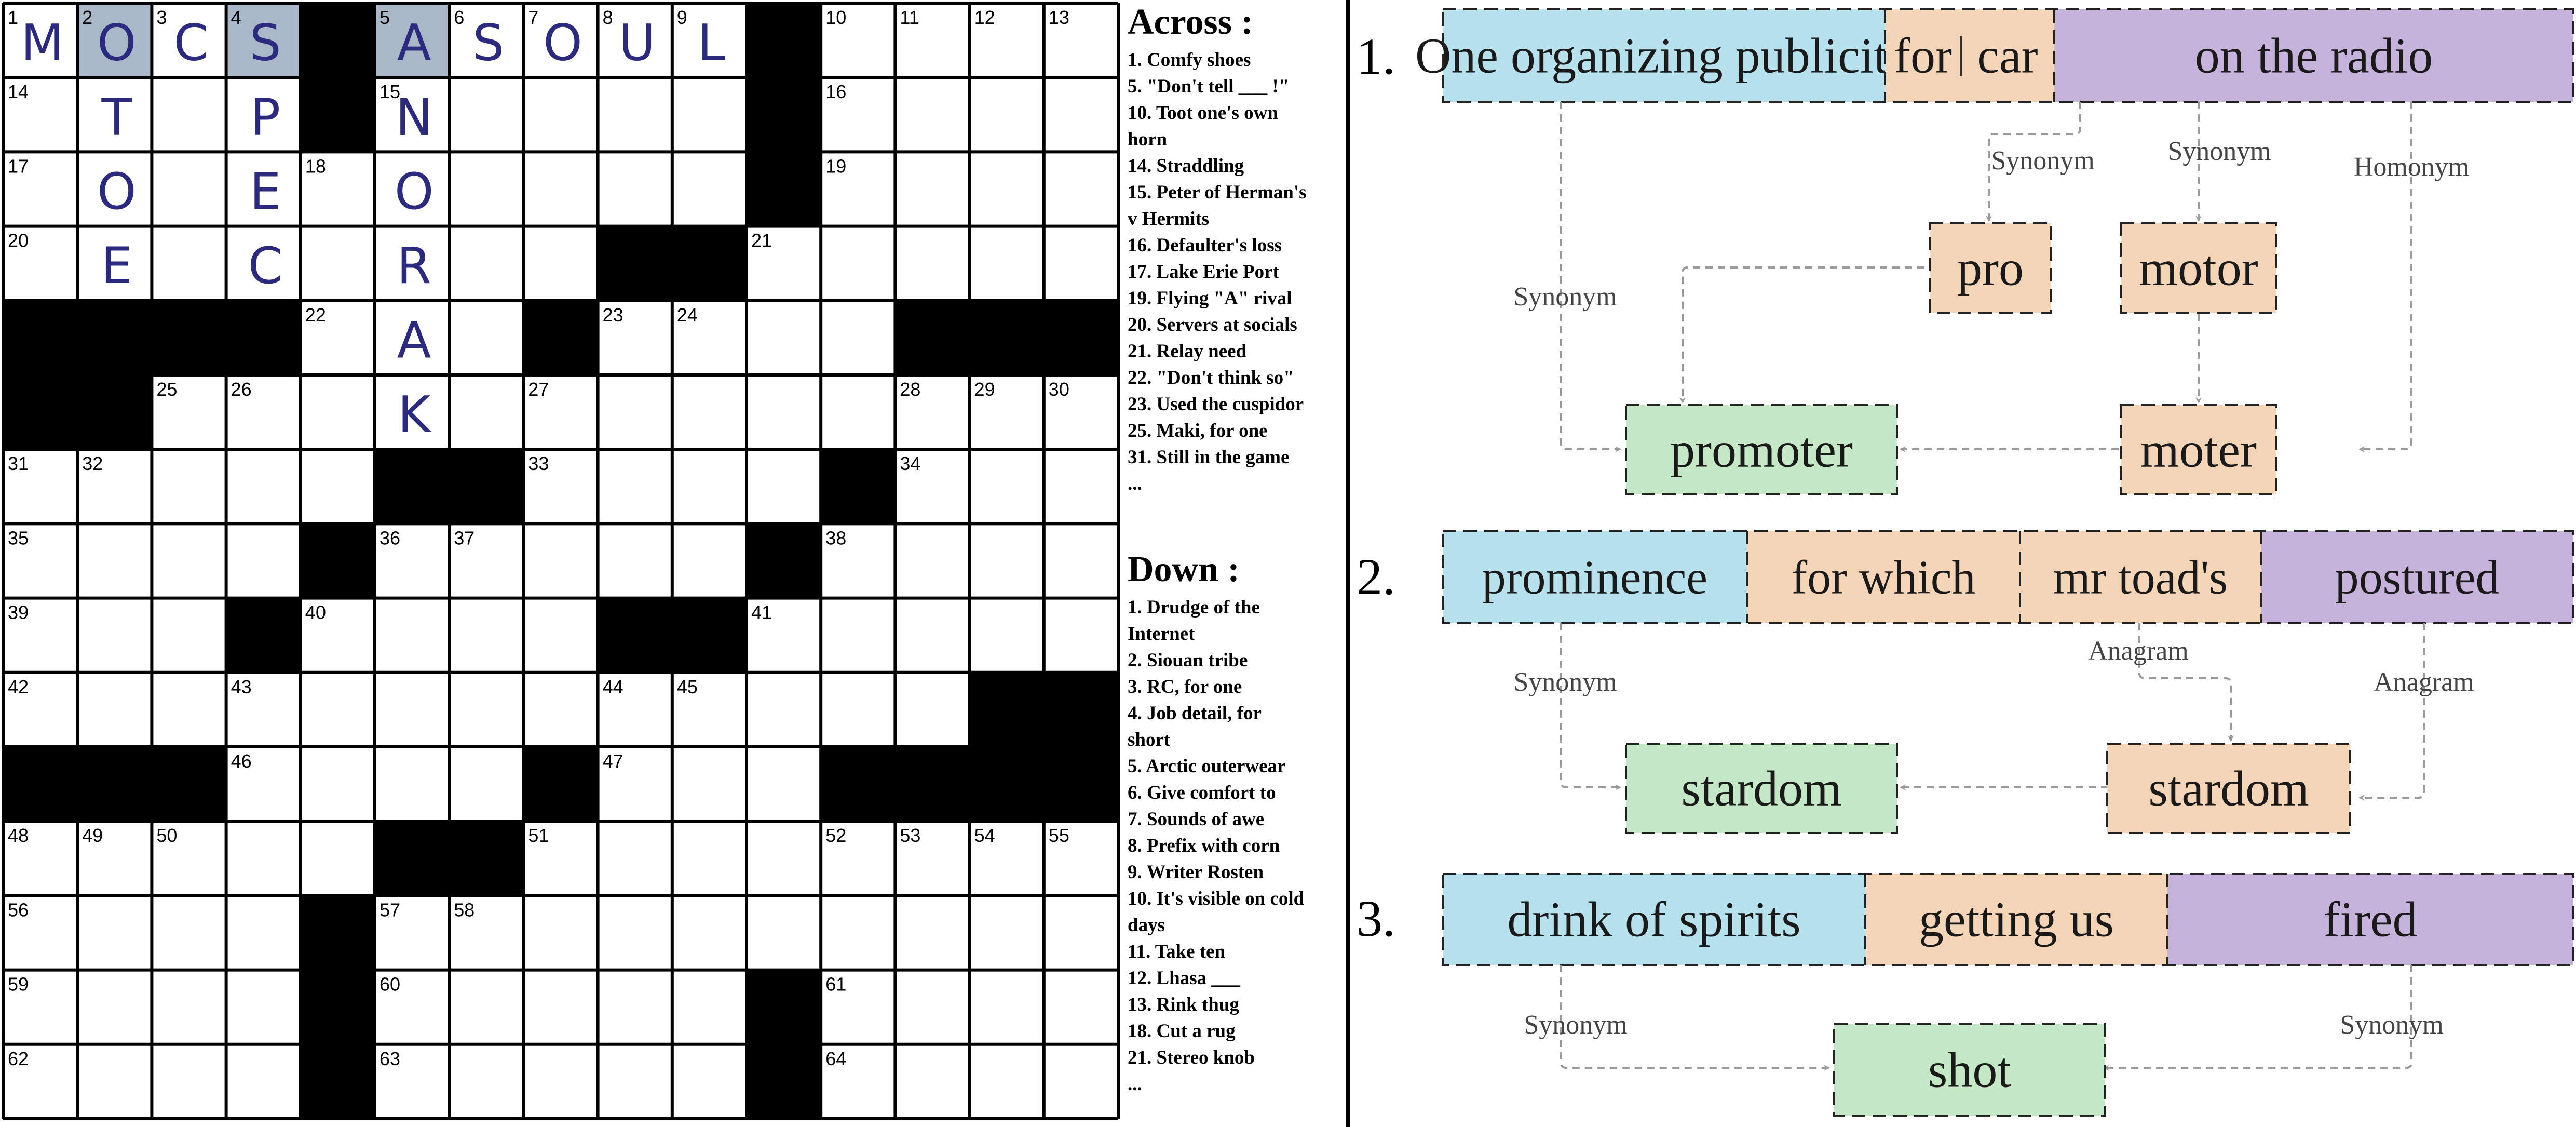  What do you see at coordinates (18, 1058) in the screenshot?
I see `cell-number: 62` at bounding box center [18, 1058].